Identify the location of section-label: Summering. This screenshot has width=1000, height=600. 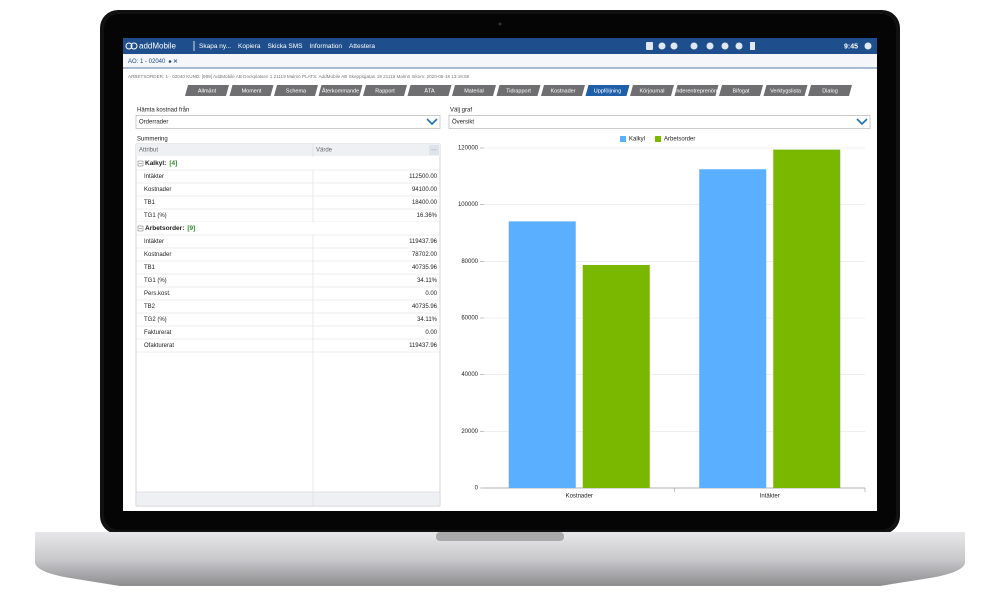
(152, 140).